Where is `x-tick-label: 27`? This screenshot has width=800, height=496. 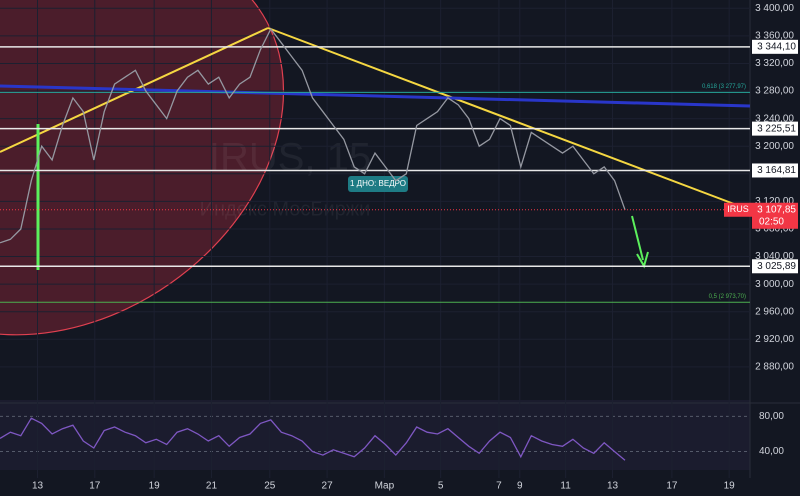 x-tick-label: 27 is located at coordinates (328, 486).